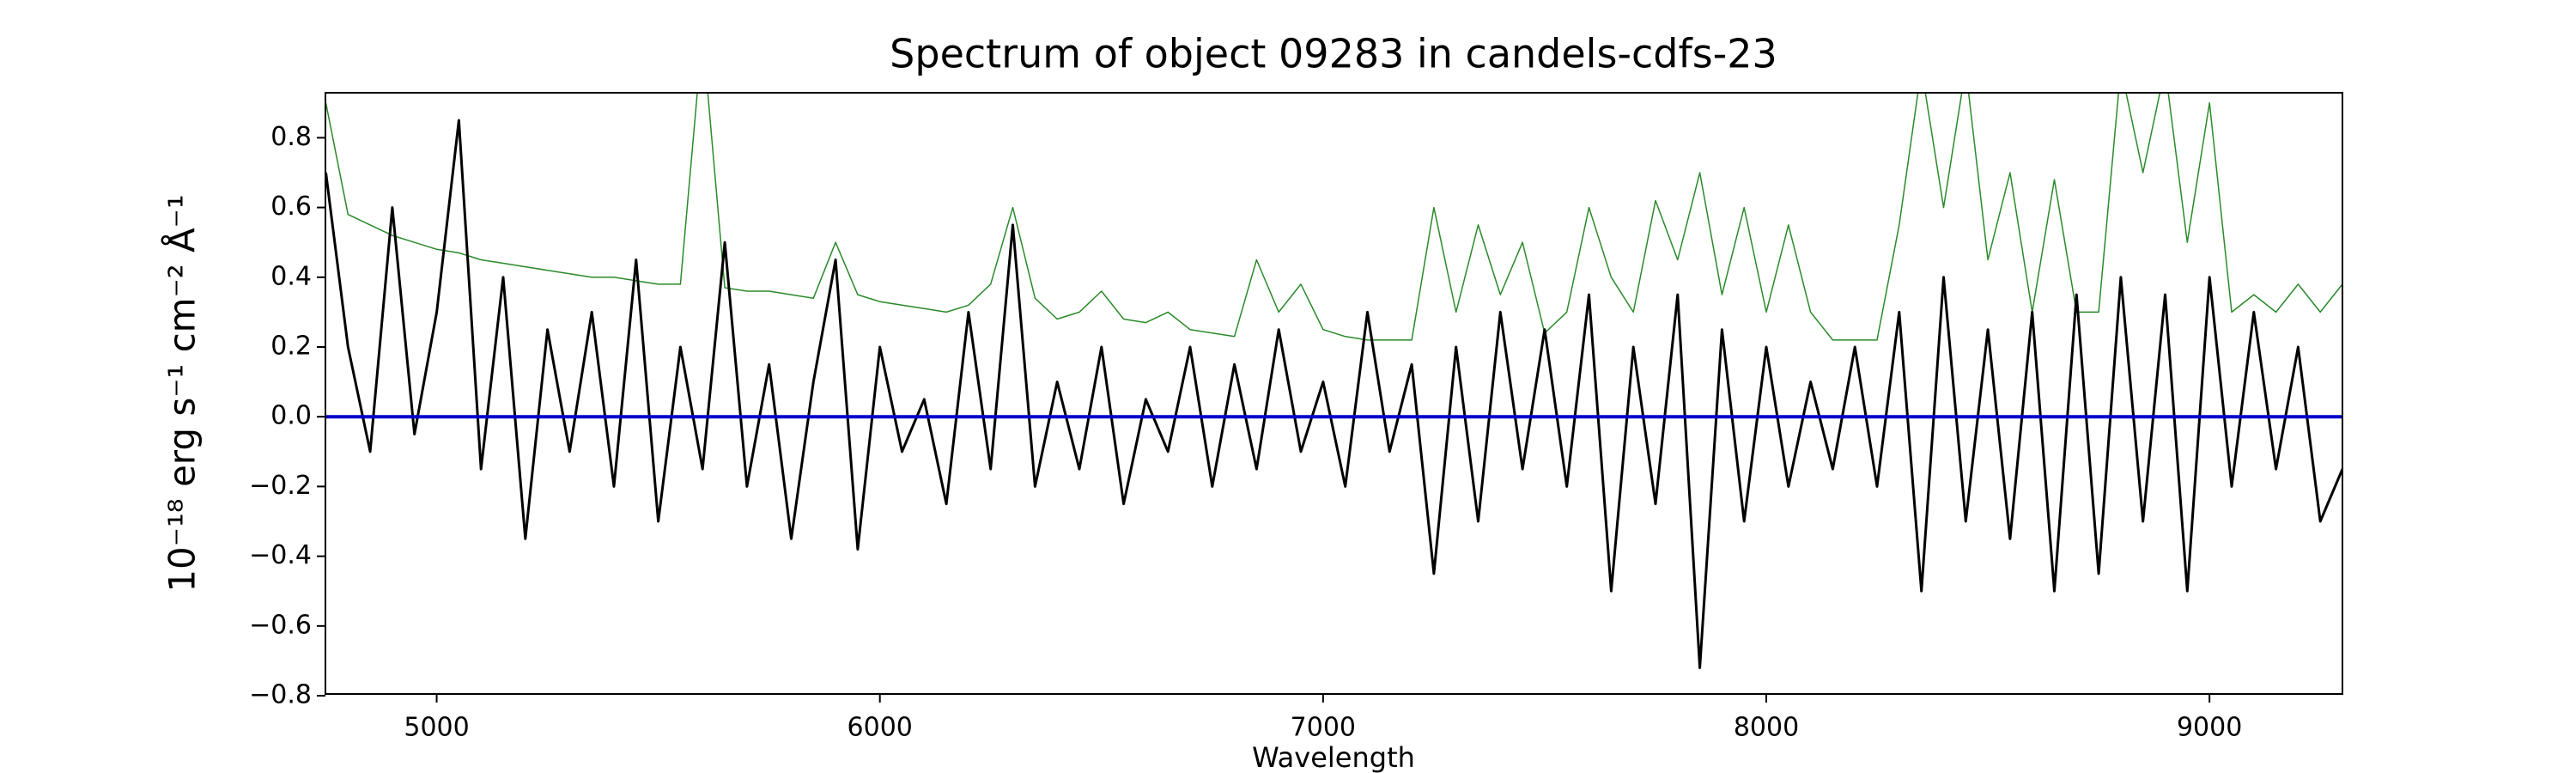  What do you see at coordinates (2209, 728) in the screenshot?
I see `x-tick-label: 9000` at bounding box center [2209, 728].